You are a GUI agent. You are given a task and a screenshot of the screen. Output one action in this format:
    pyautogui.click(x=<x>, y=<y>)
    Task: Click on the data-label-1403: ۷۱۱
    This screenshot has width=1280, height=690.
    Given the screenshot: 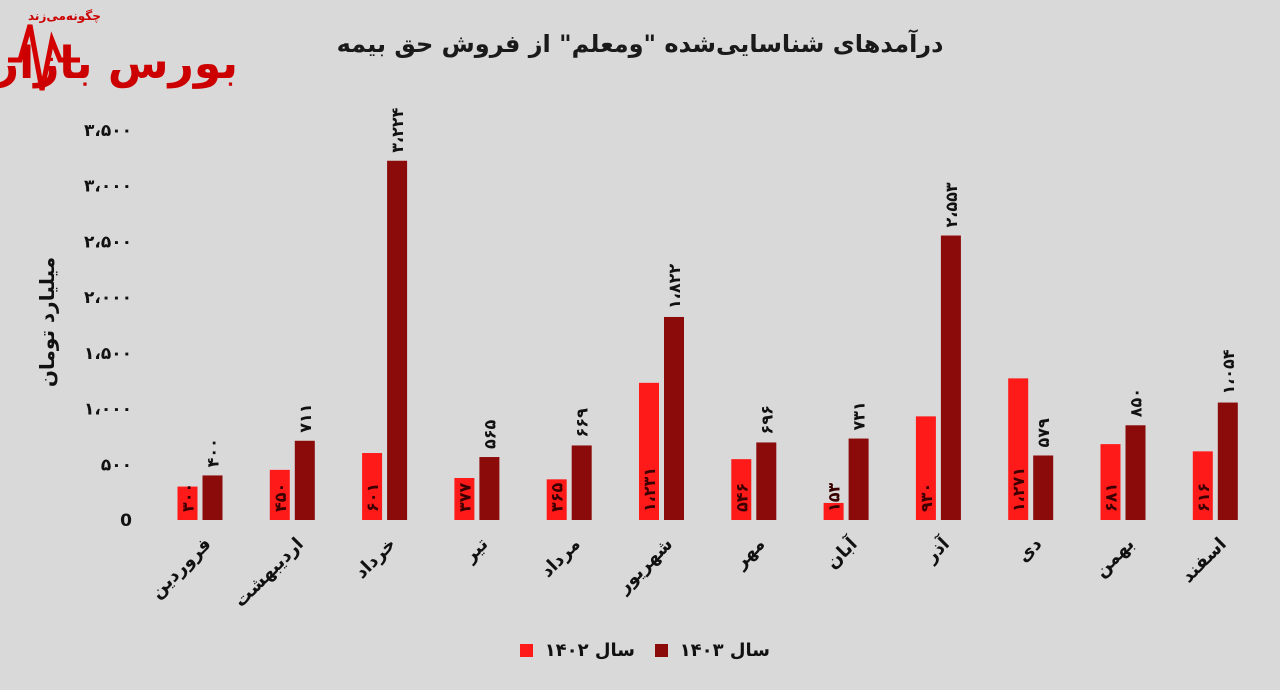 What is the action you would take?
    pyautogui.click(x=305, y=417)
    